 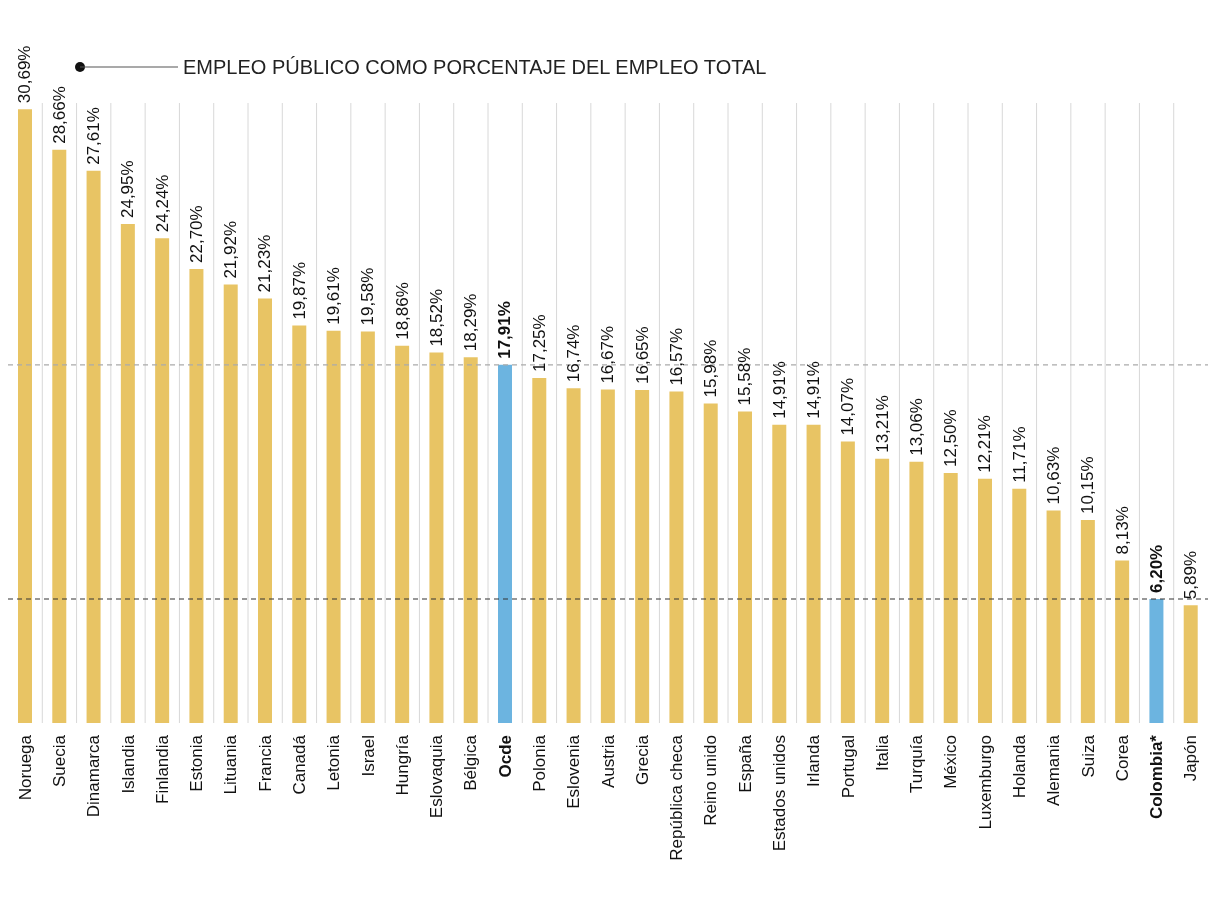 What do you see at coordinates (1019, 454) in the screenshot?
I see `data-label: 11,71%` at bounding box center [1019, 454].